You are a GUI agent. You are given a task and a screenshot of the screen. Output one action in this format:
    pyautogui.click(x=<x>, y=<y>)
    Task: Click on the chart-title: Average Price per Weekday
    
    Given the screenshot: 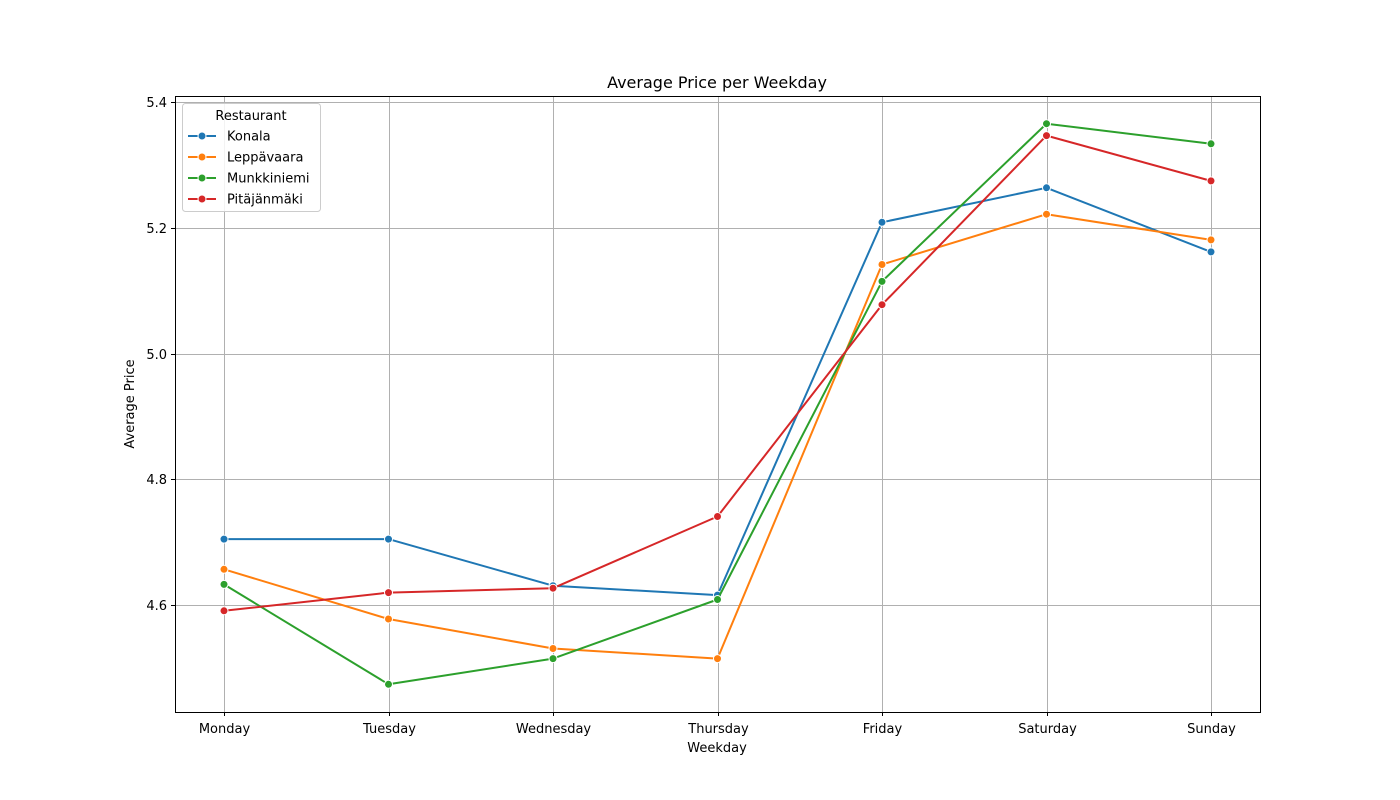 What is the action you would take?
    pyautogui.click(x=717, y=82)
    